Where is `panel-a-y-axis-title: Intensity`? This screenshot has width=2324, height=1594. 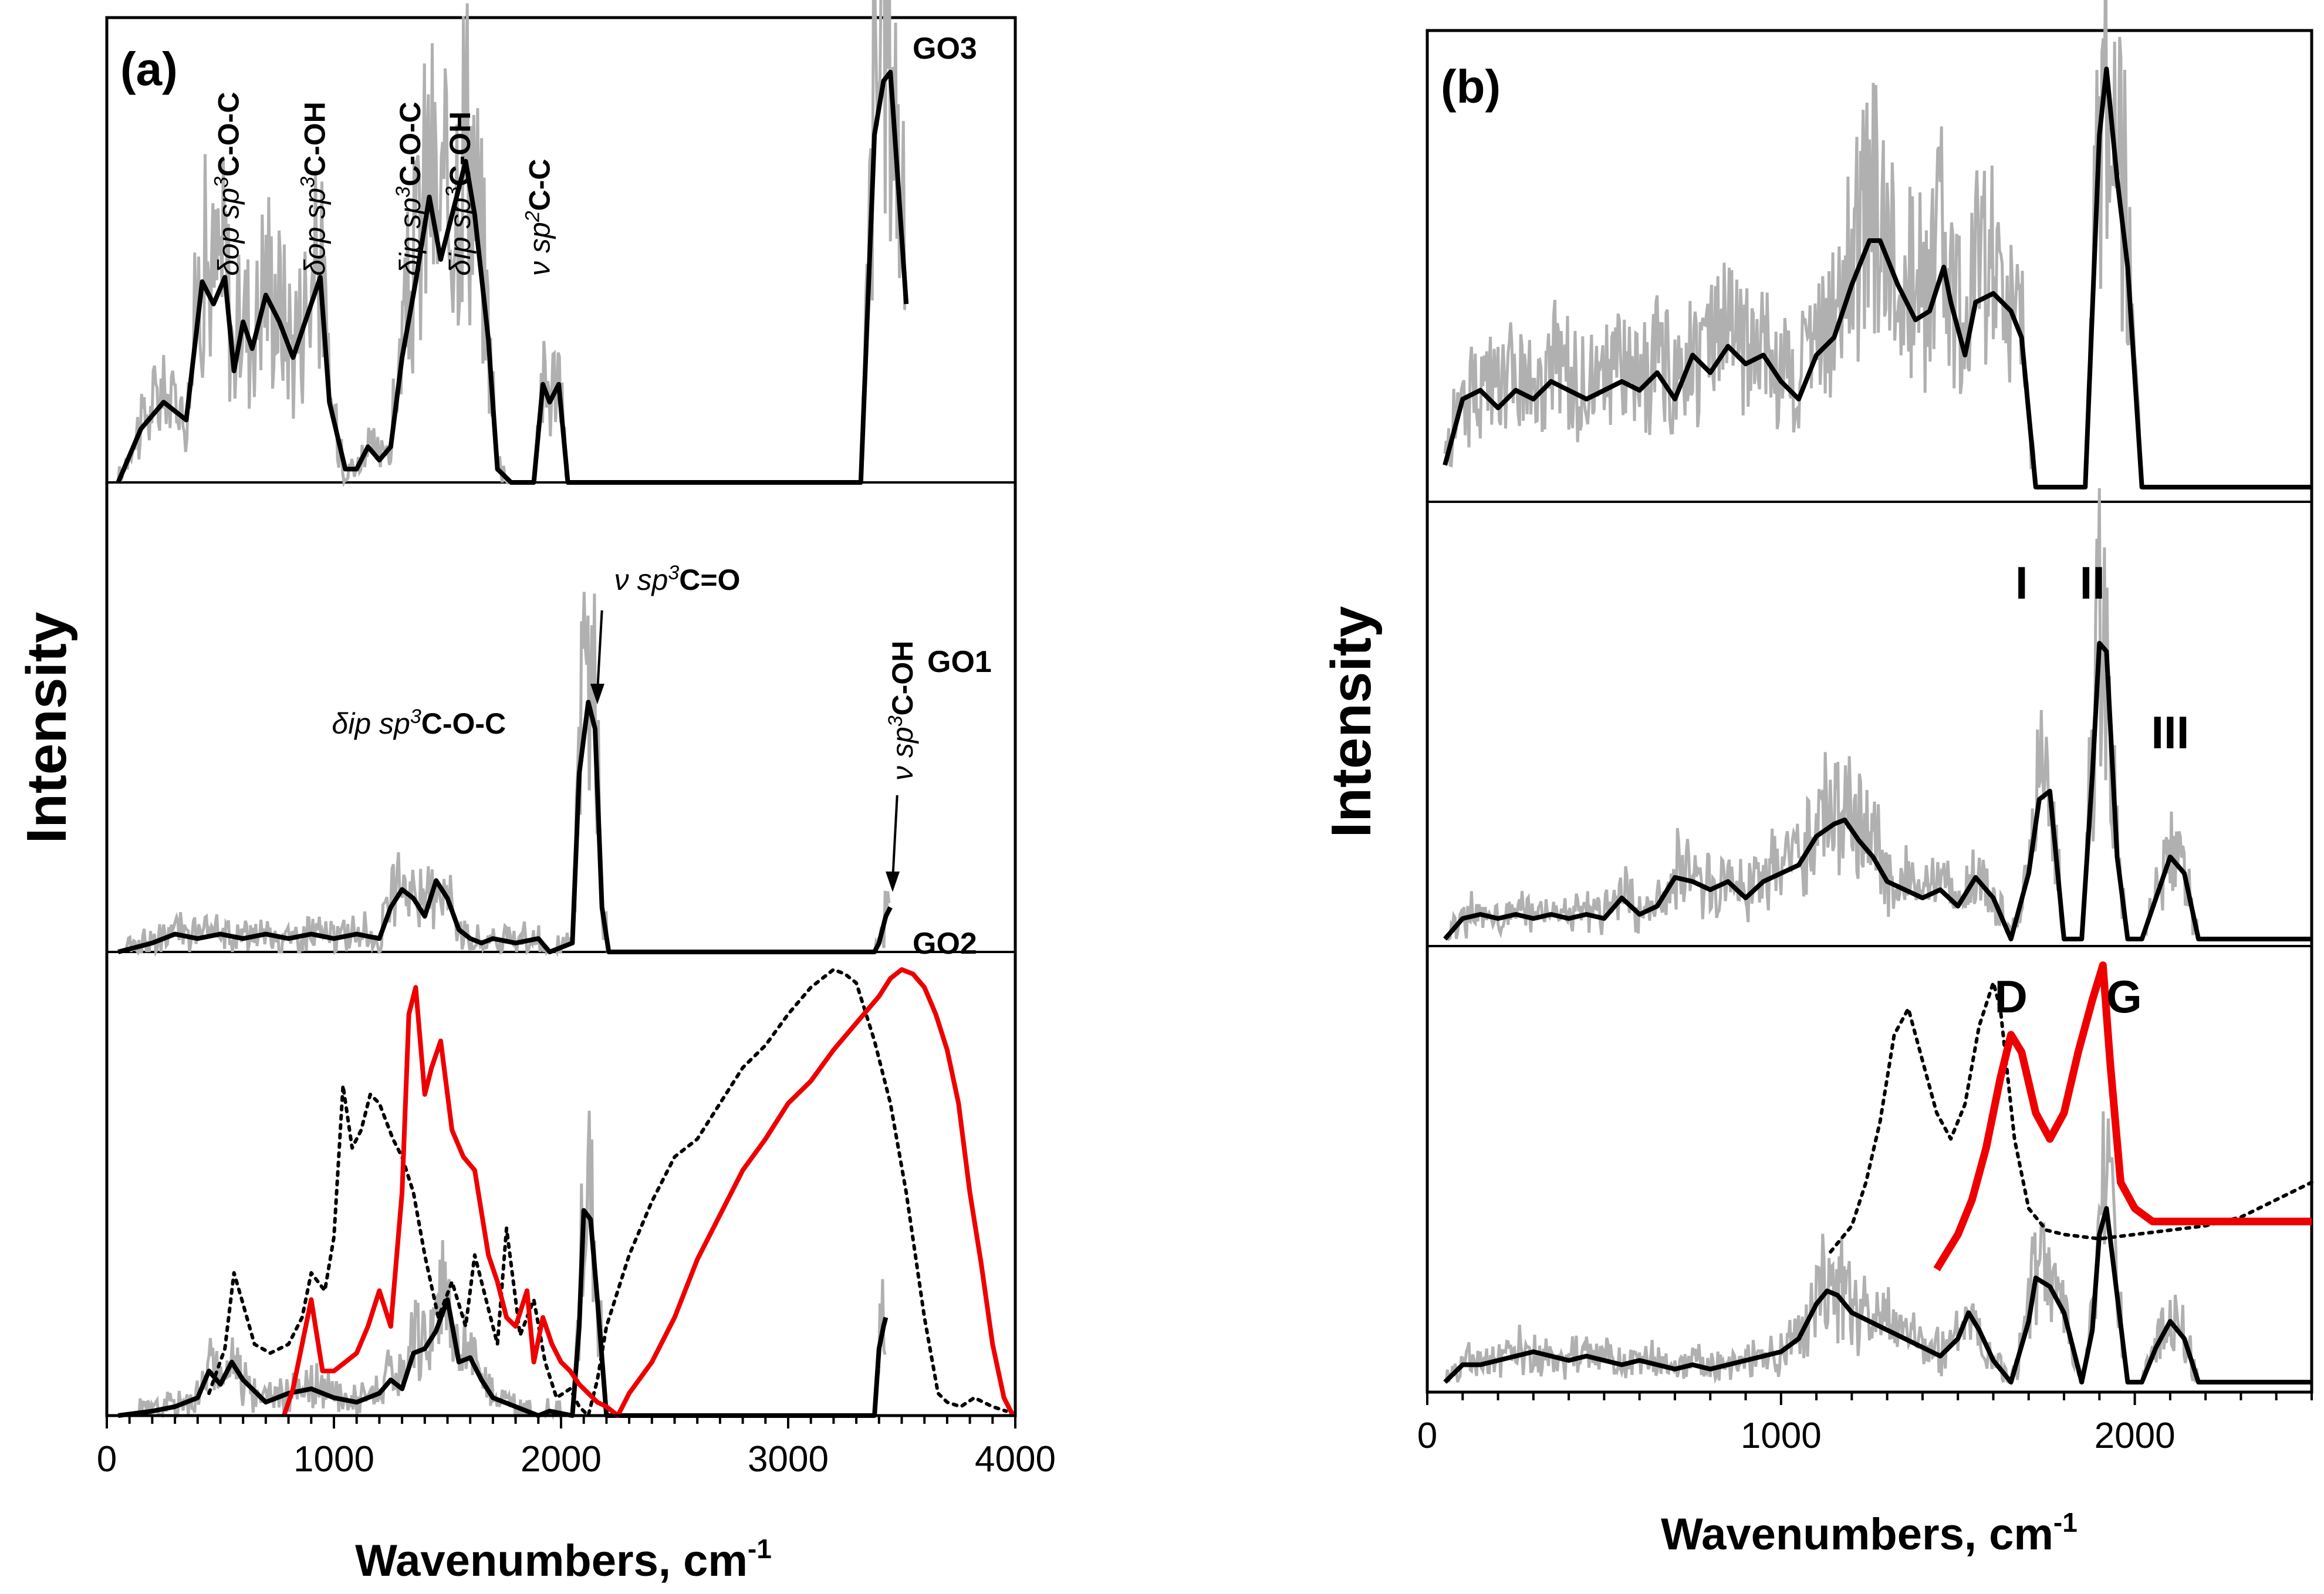
panel-a-y-axis-title: Intensity is located at coordinates (46, 728).